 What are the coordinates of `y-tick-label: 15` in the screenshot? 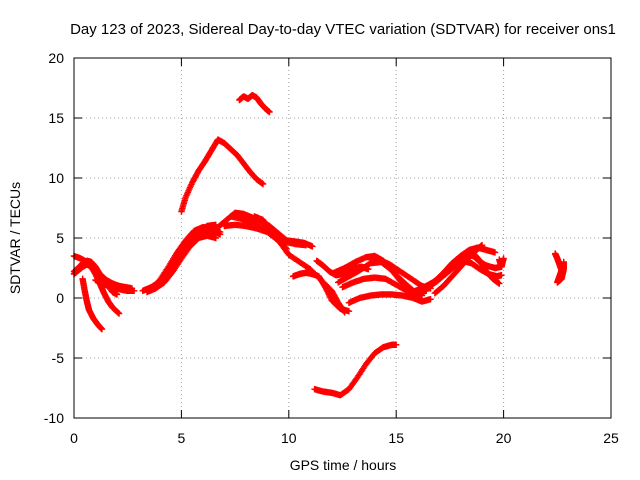 It's located at (56, 118).